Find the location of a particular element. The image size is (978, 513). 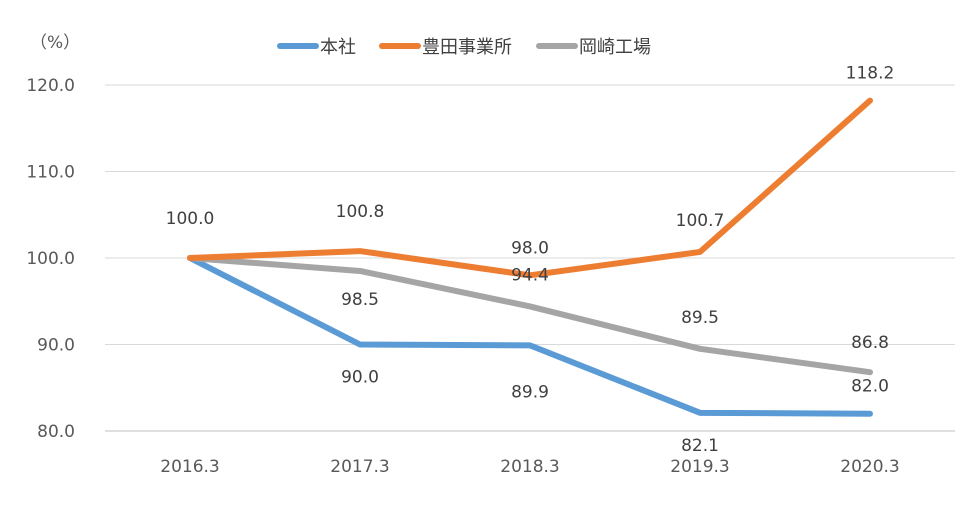

data-label: 86.8 is located at coordinates (870, 343).